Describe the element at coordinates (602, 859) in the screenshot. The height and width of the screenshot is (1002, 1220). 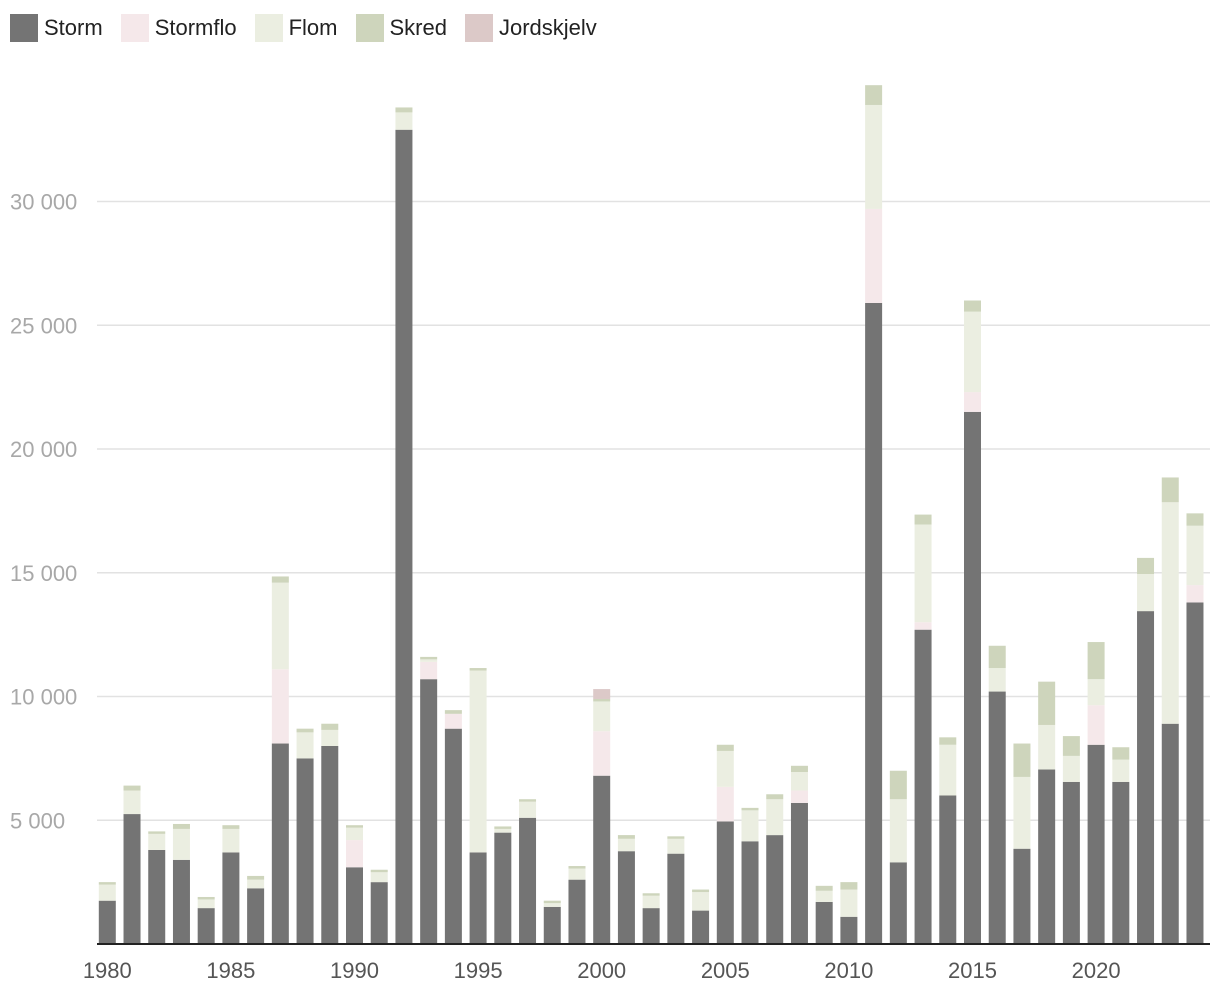
I see `bar-storm-2000` at that location.